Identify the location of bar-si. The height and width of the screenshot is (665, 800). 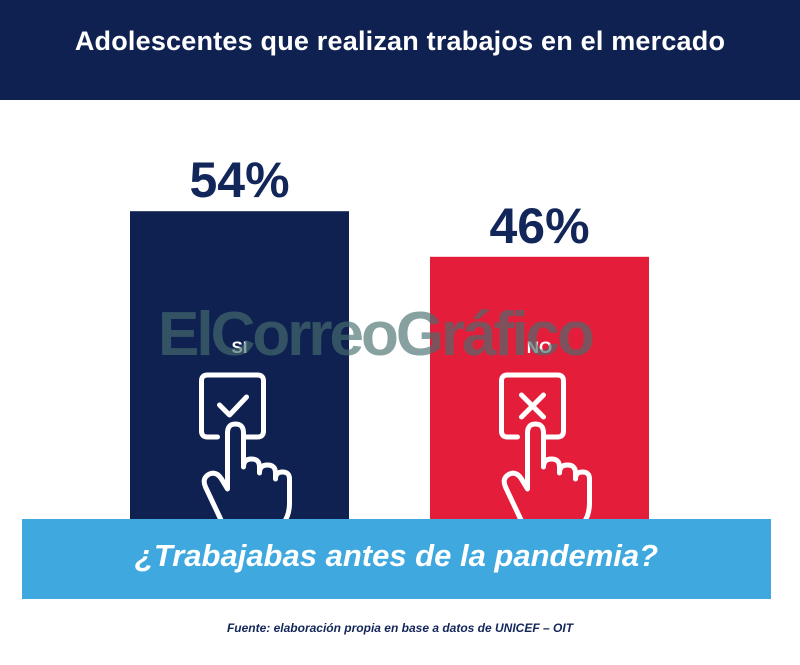
(239, 365).